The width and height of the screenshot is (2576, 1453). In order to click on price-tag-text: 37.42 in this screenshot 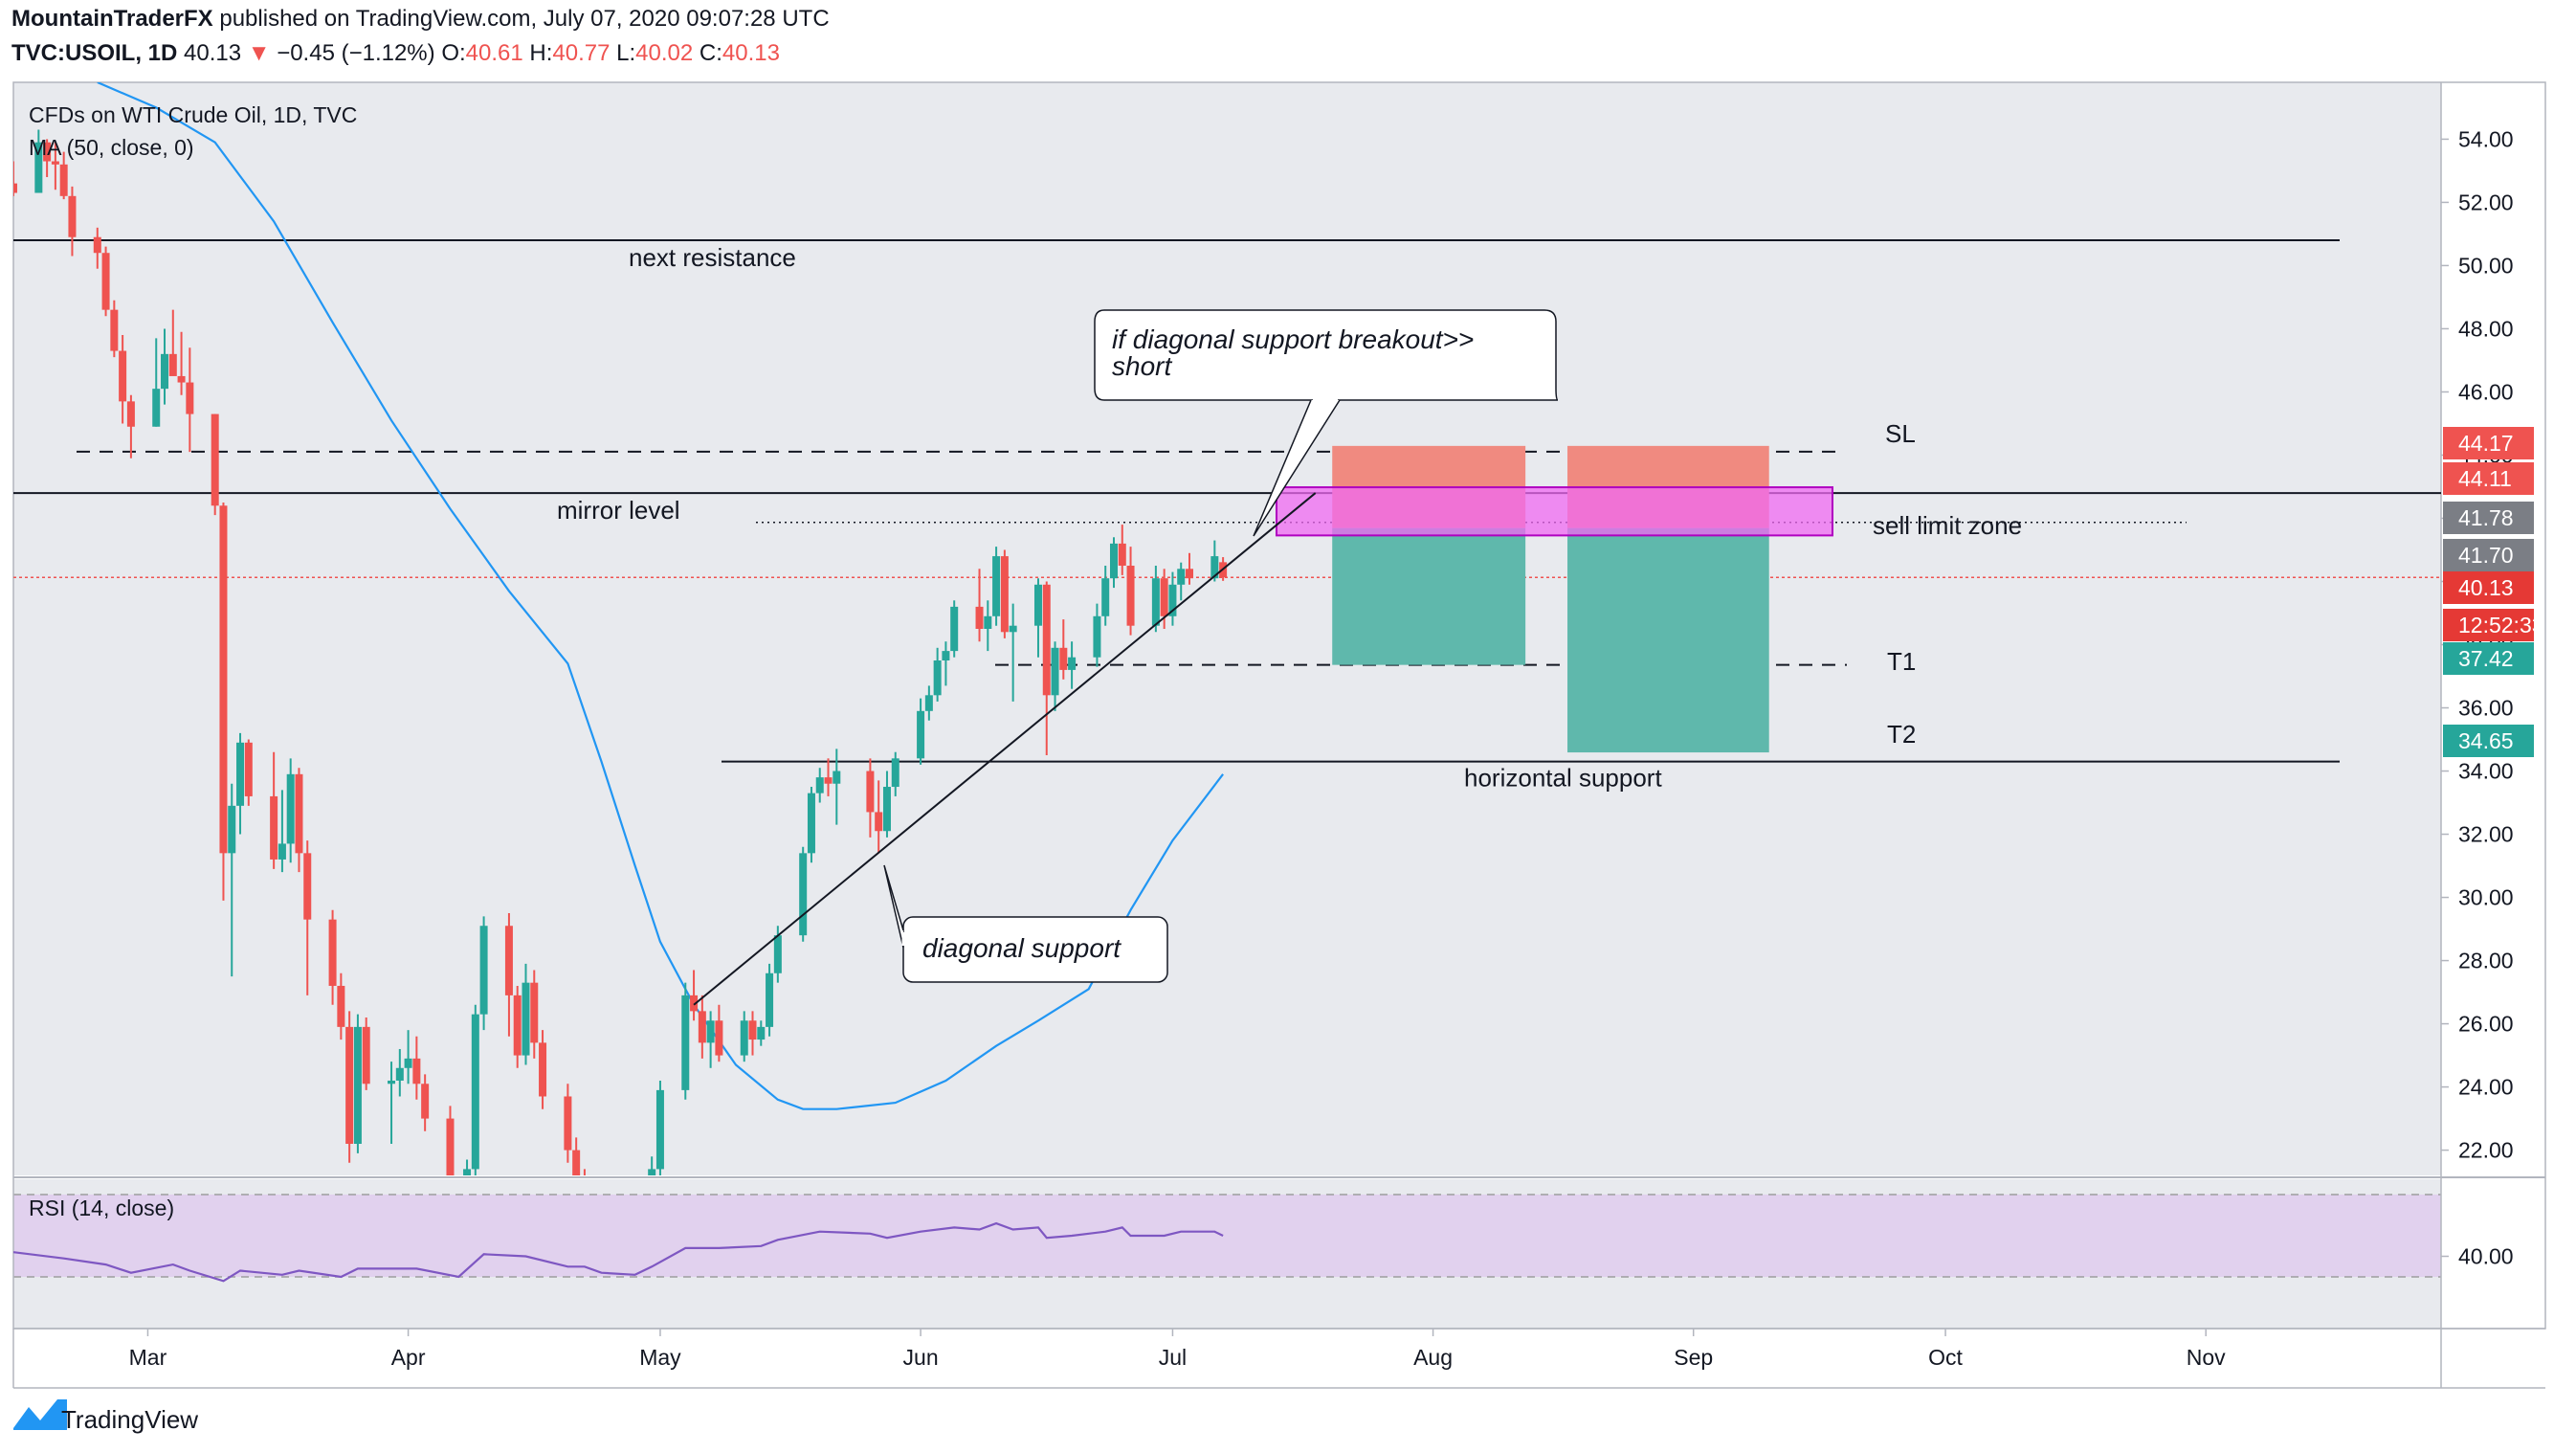, I will do `click(2486, 658)`.